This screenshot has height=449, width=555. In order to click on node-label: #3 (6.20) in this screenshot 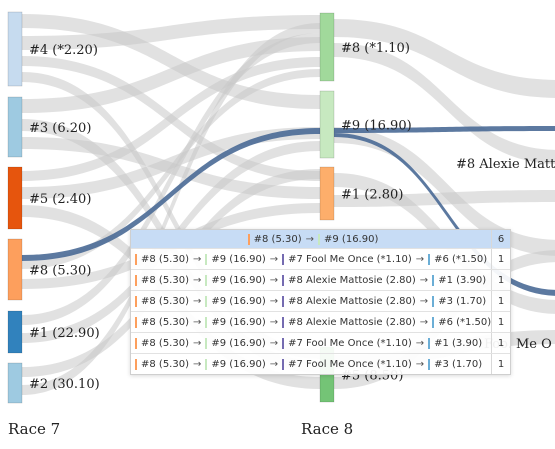, I will do `click(60, 128)`.